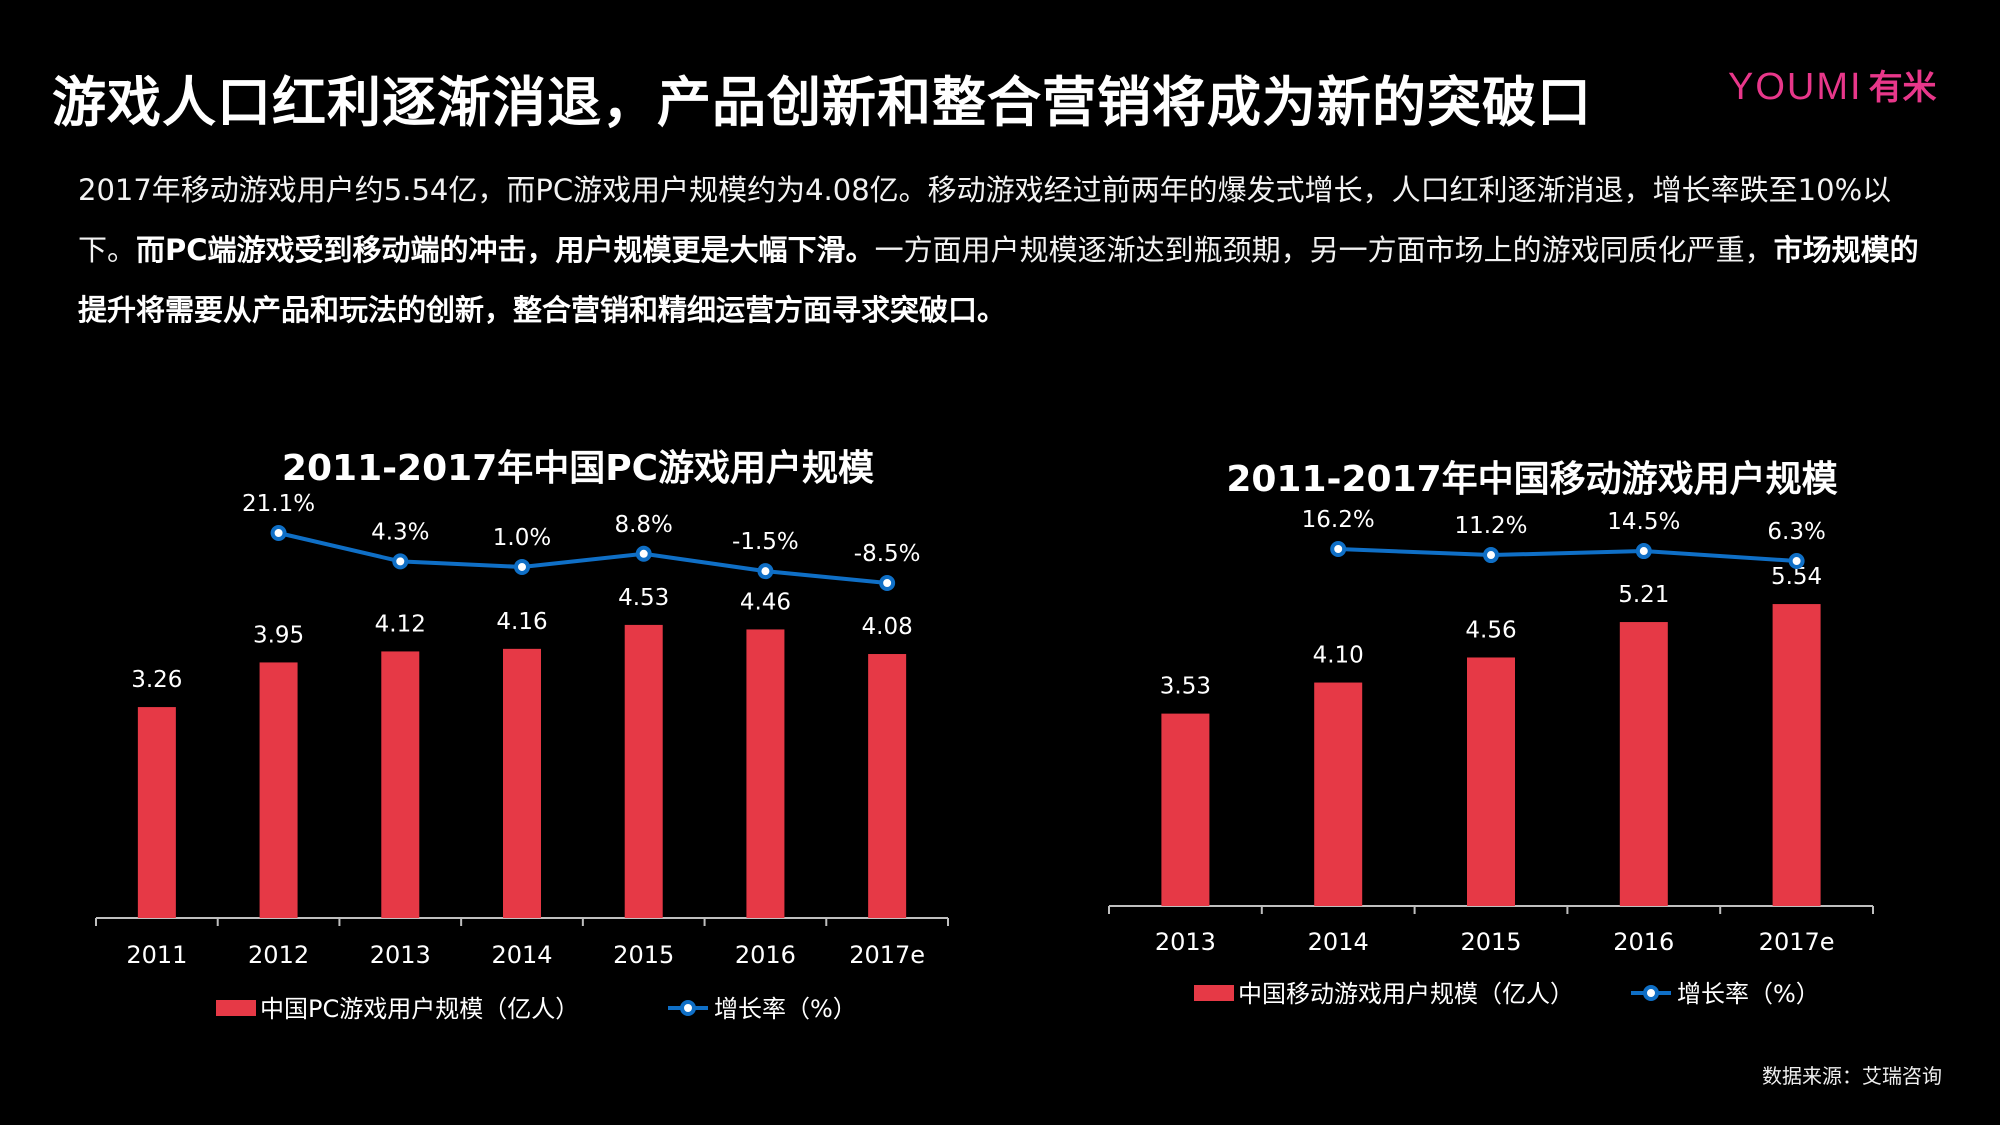  I want to click on mobile-growth-label: 11.2%, so click(1490, 526).